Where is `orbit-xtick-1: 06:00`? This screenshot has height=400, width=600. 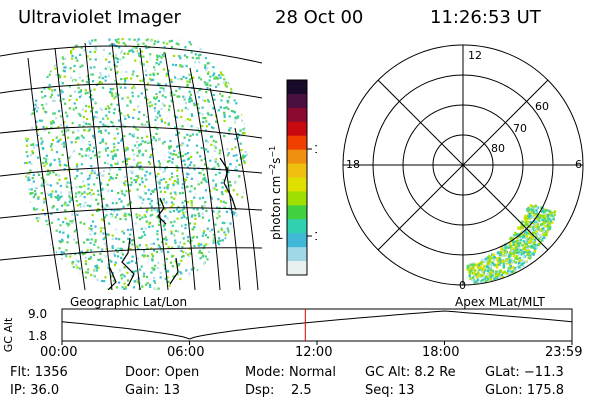 orbit-xtick-1: 06:00 is located at coordinates (186, 352).